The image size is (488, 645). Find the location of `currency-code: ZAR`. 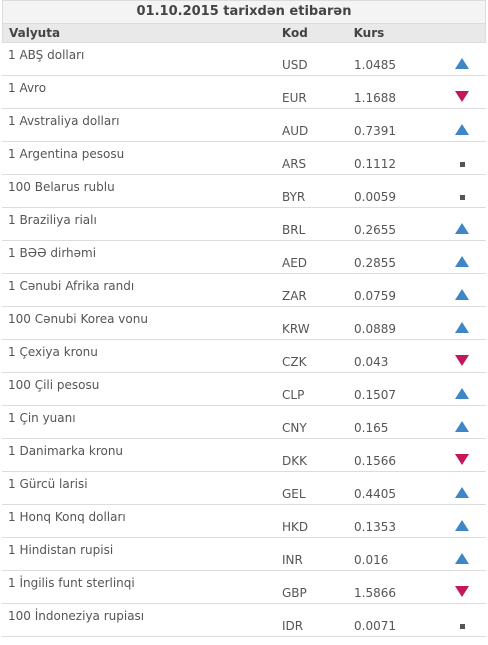

currency-code: ZAR is located at coordinates (294, 296).